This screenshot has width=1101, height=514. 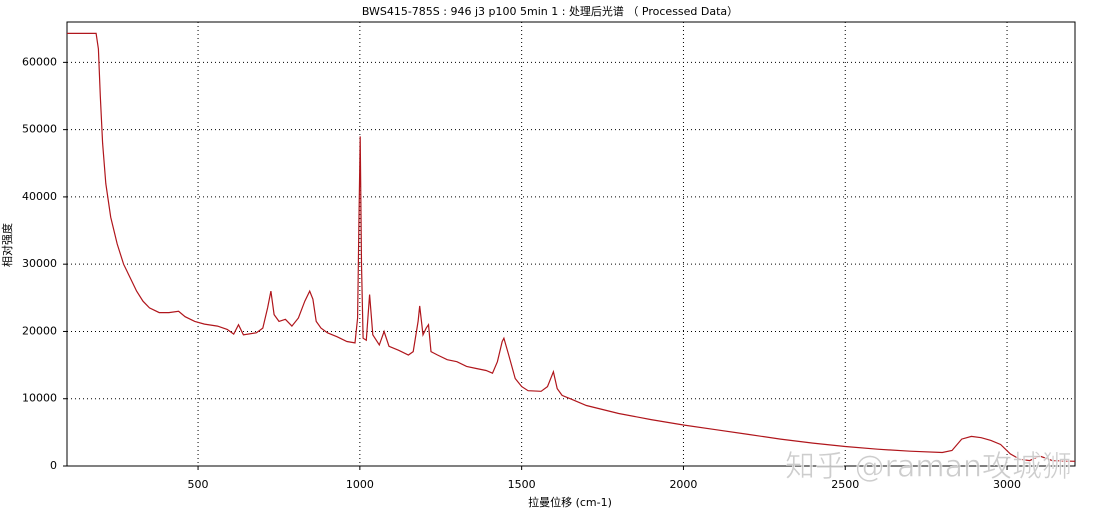 What do you see at coordinates (1007, 484) in the screenshot?
I see `x-tick-label: 3000` at bounding box center [1007, 484].